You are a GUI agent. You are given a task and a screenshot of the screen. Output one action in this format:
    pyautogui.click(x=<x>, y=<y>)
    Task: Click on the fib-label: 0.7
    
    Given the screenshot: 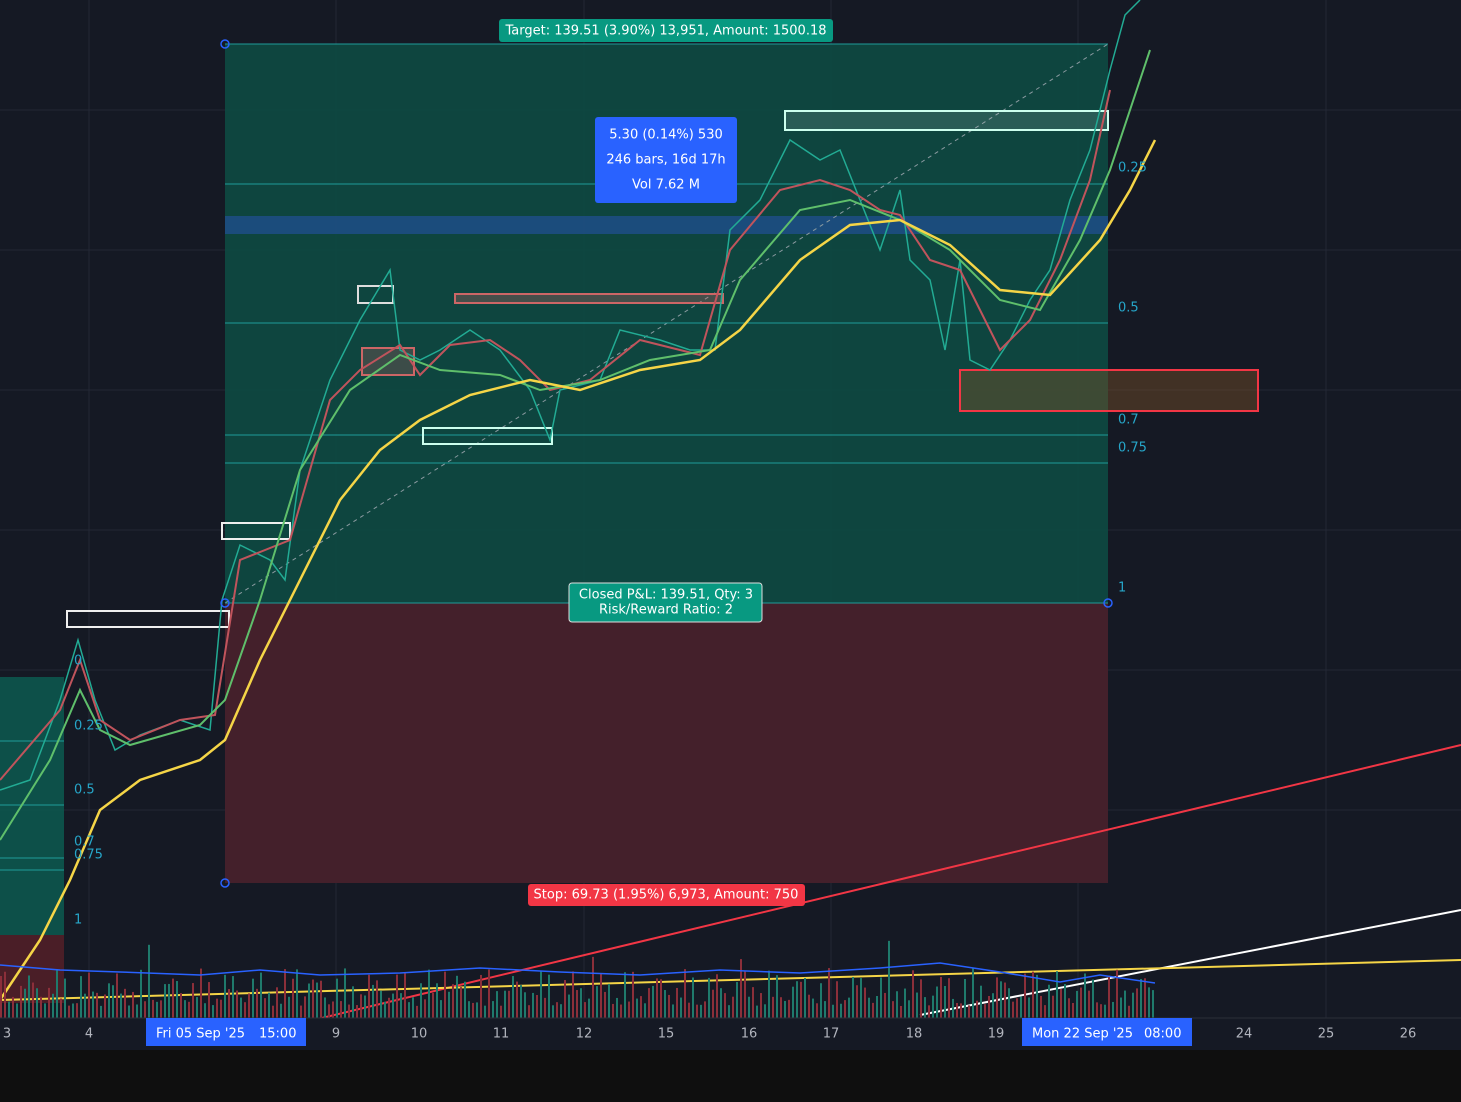 What is the action you would take?
    pyautogui.click(x=1128, y=420)
    